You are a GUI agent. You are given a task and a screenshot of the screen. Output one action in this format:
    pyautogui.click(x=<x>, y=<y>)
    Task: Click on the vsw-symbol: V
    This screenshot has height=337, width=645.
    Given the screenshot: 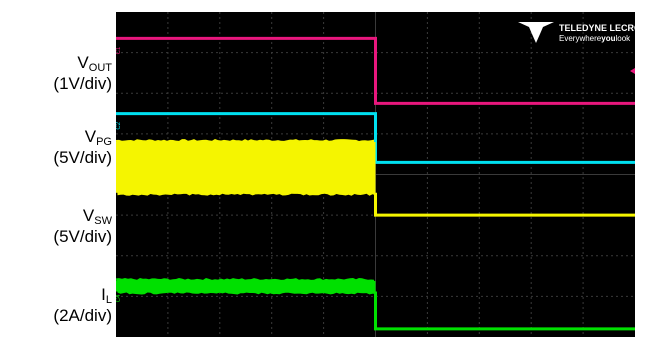 What is the action you would take?
    pyautogui.click(x=88, y=215)
    